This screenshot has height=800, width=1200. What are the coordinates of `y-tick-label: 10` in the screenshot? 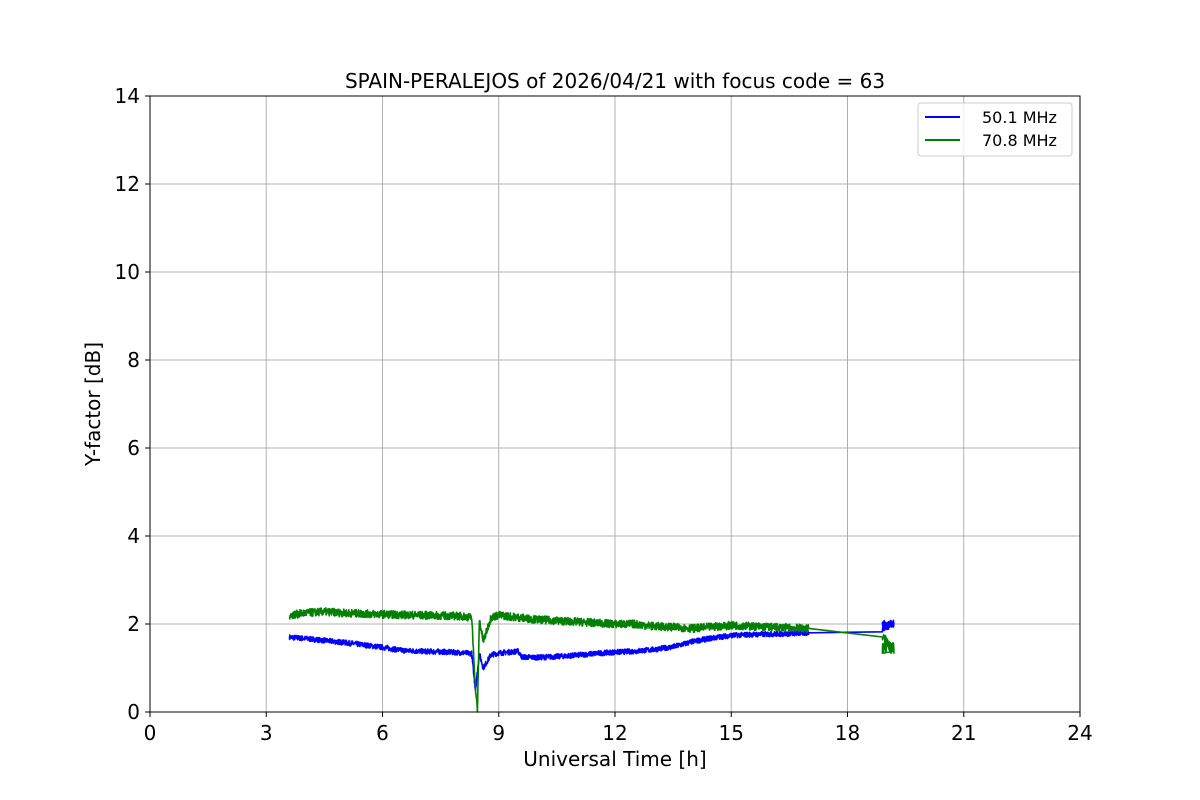 It's located at (127, 272).